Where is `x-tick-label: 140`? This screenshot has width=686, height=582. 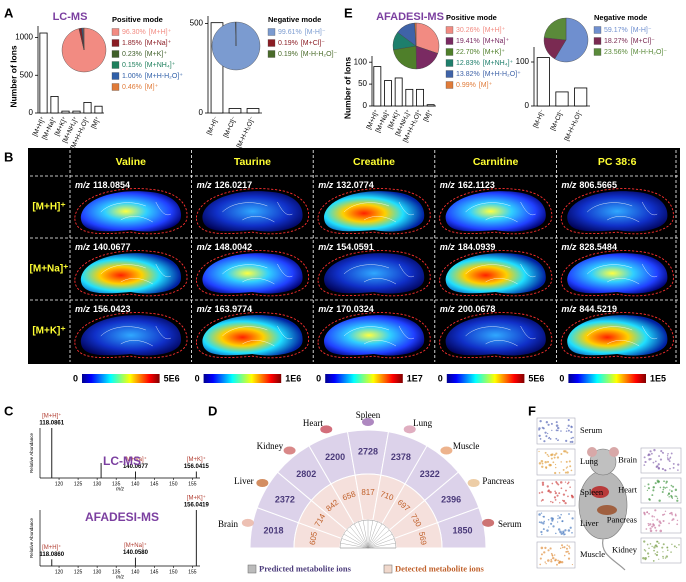
x-tick-label: 140 is located at coordinates (135, 484).